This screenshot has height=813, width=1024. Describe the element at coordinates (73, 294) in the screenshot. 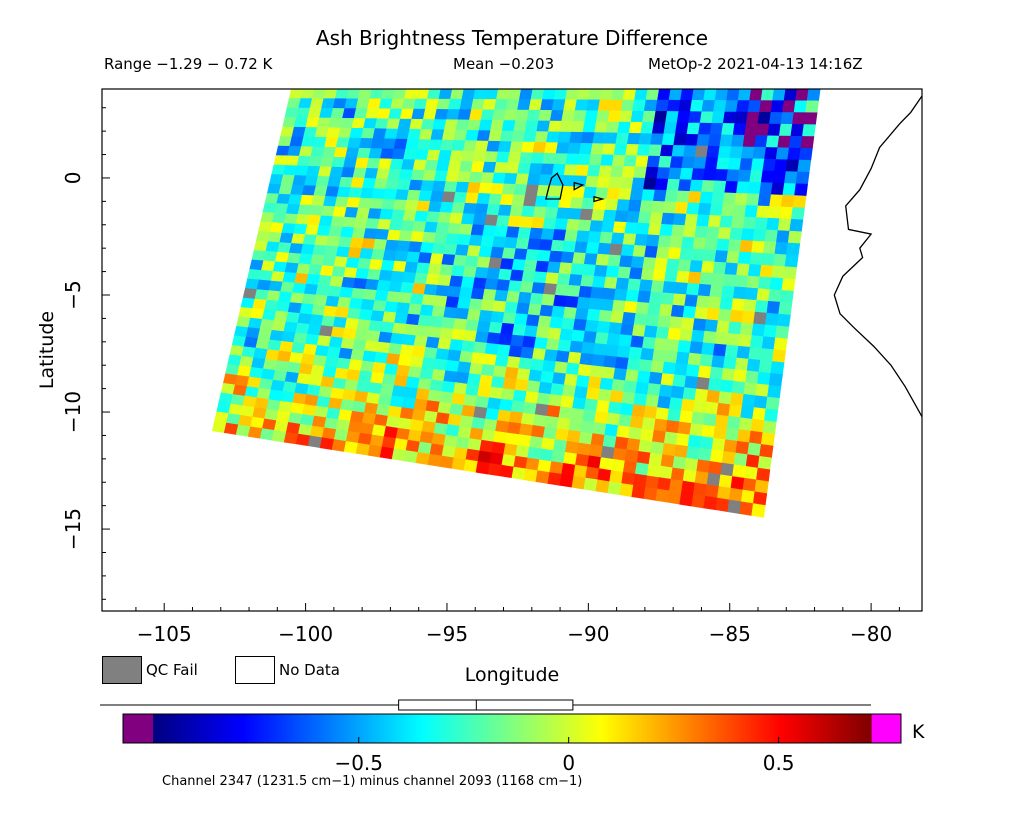

I see `y-tick-label: −5` at that location.